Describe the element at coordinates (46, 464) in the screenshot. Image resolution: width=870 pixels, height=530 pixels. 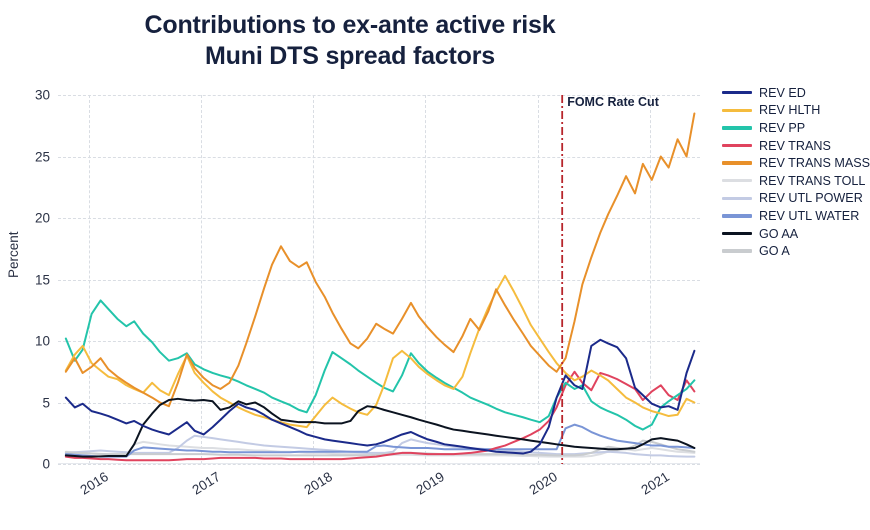
I see `y-axis-tick-label: 0` at that location.